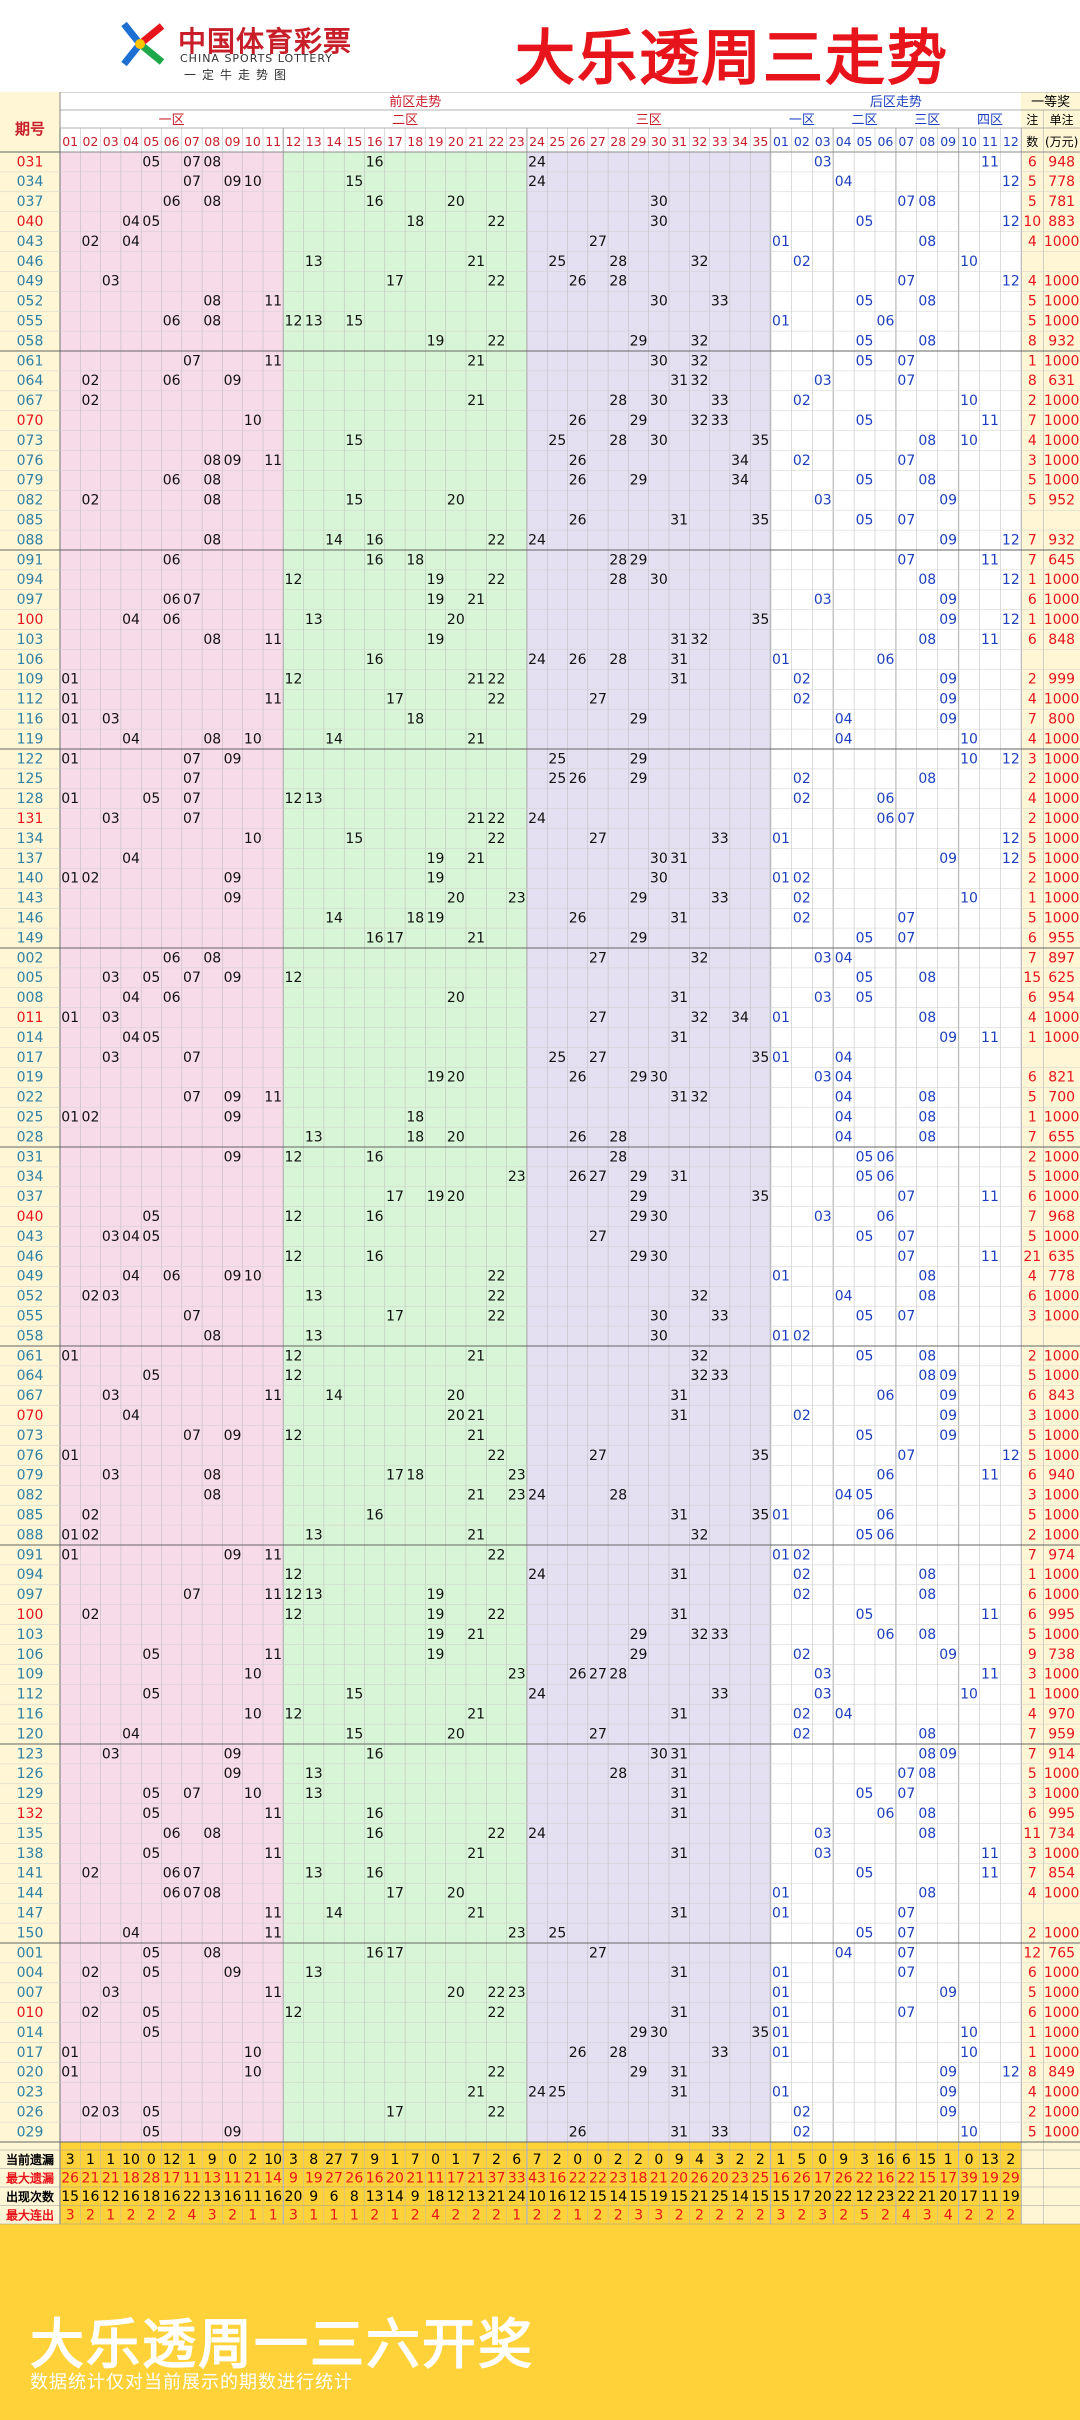  What do you see at coordinates (990, 1038) in the screenshot?
I see `back-ball: 11` at bounding box center [990, 1038].